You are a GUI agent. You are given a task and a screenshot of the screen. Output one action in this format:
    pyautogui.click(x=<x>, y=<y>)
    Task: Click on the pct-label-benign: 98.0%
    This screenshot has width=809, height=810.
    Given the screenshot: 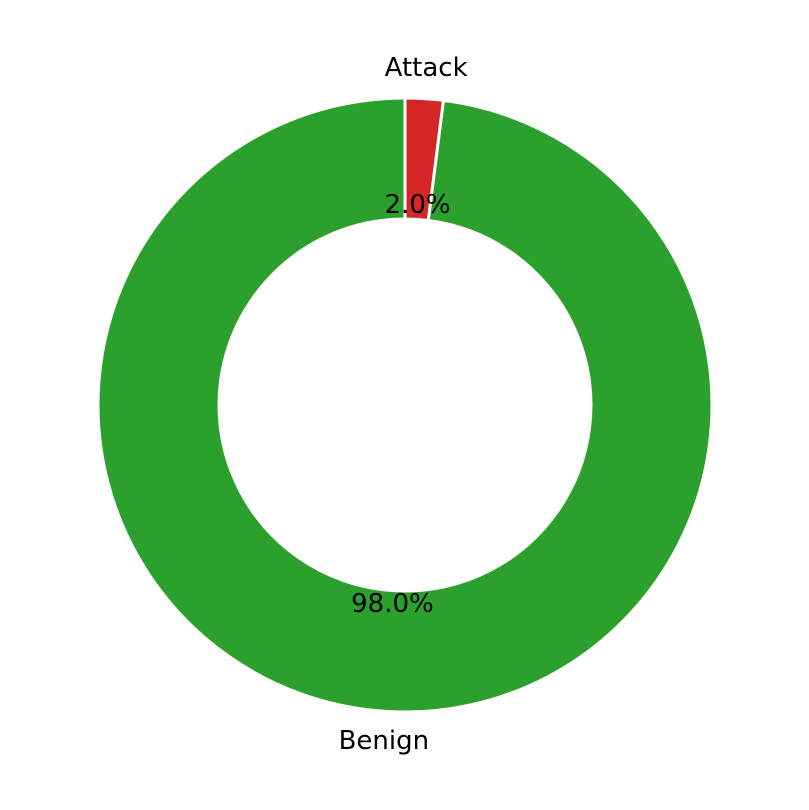 What is the action you would take?
    pyautogui.click(x=392, y=604)
    